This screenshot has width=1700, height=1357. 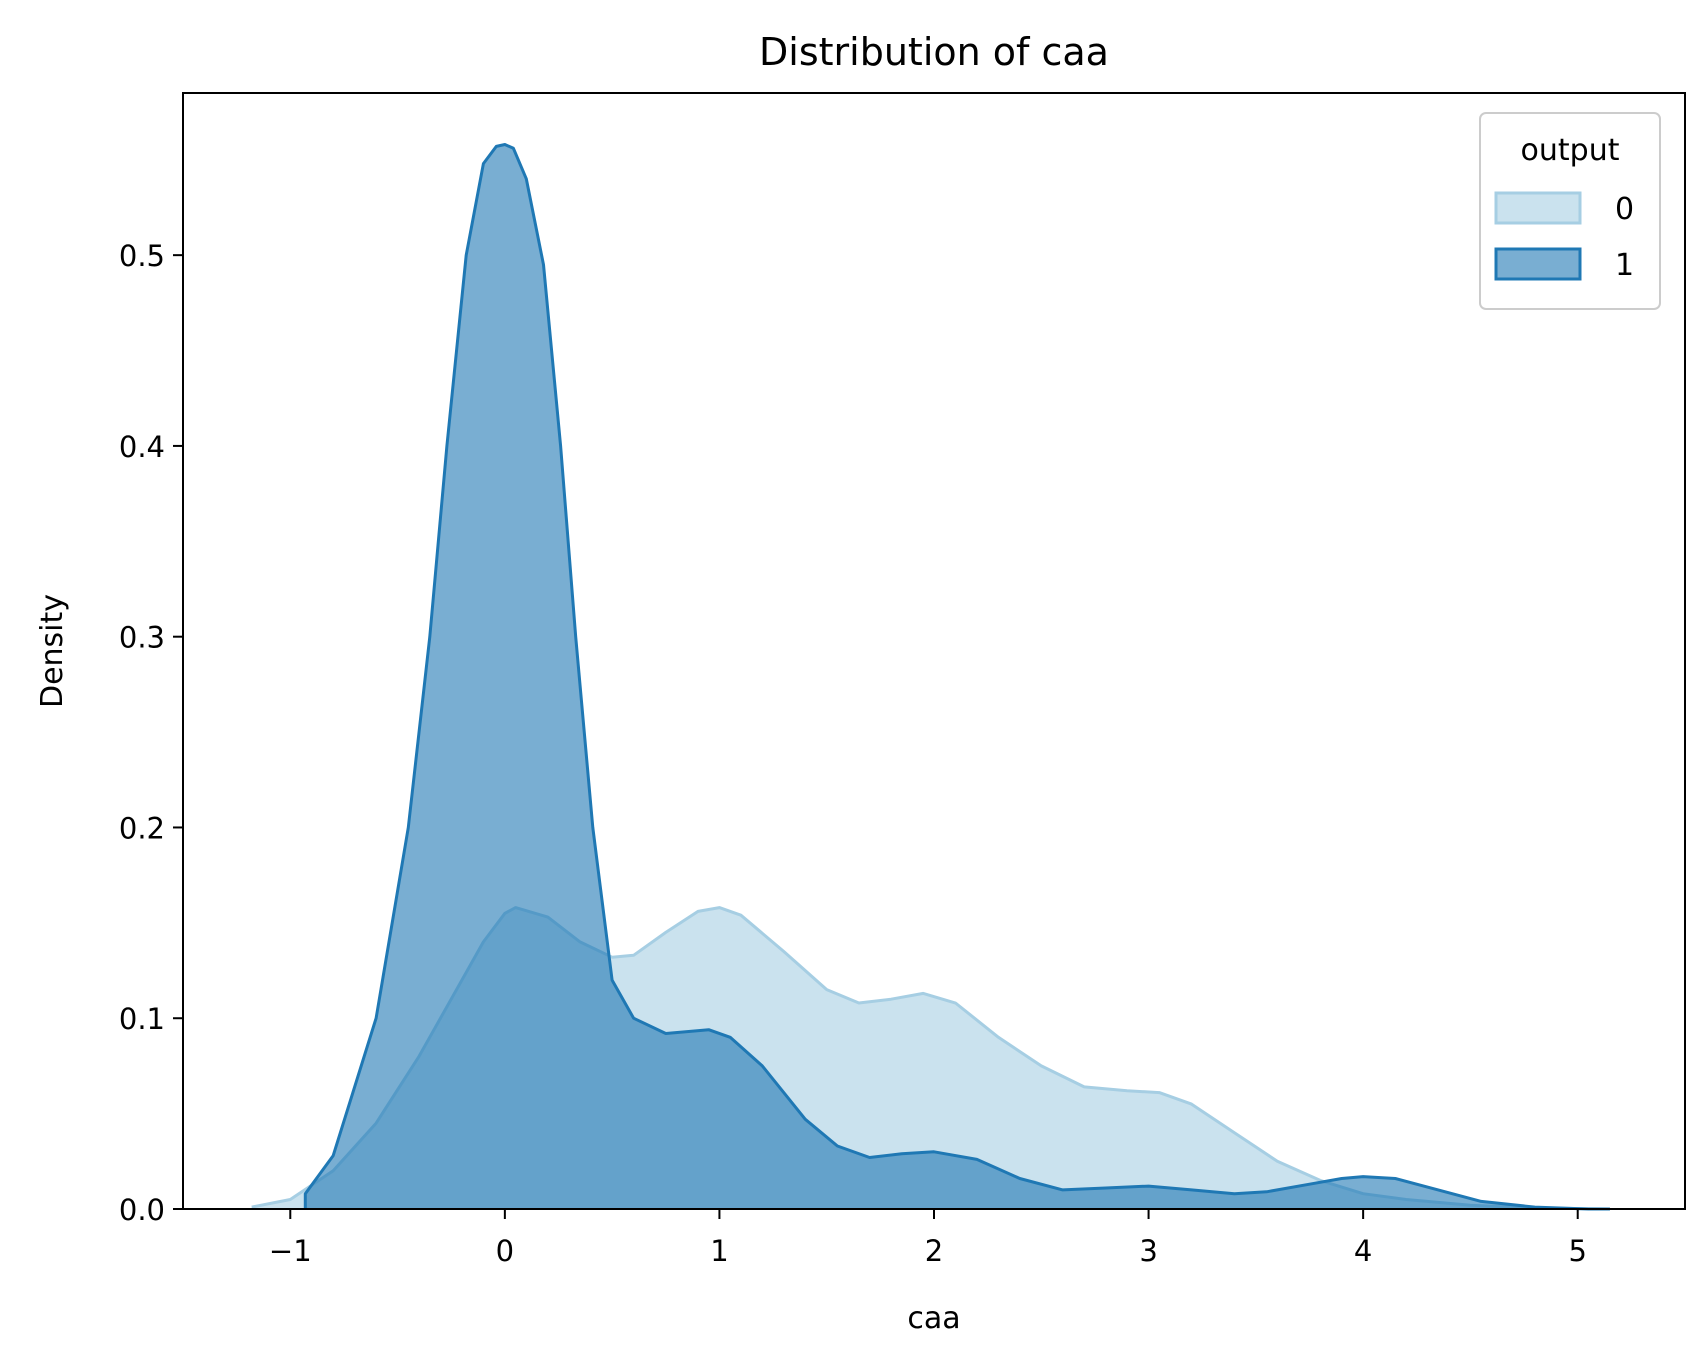 I want to click on x-axis-label: caa, so click(x=933, y=1318).